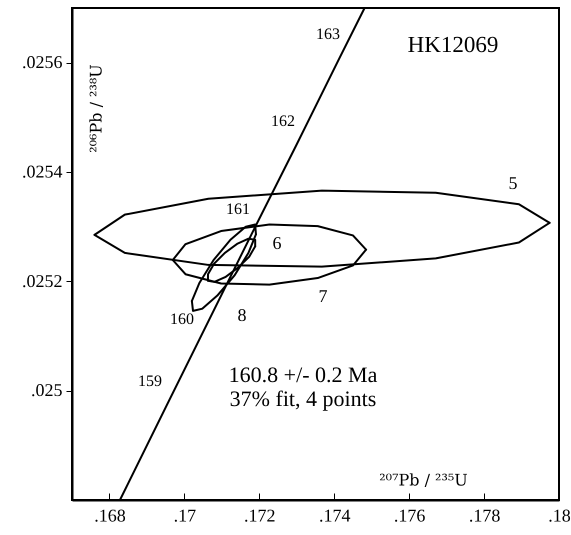 This screenshot has width=571, height=535. I want to click on text: HK12069, so click(453, 44).